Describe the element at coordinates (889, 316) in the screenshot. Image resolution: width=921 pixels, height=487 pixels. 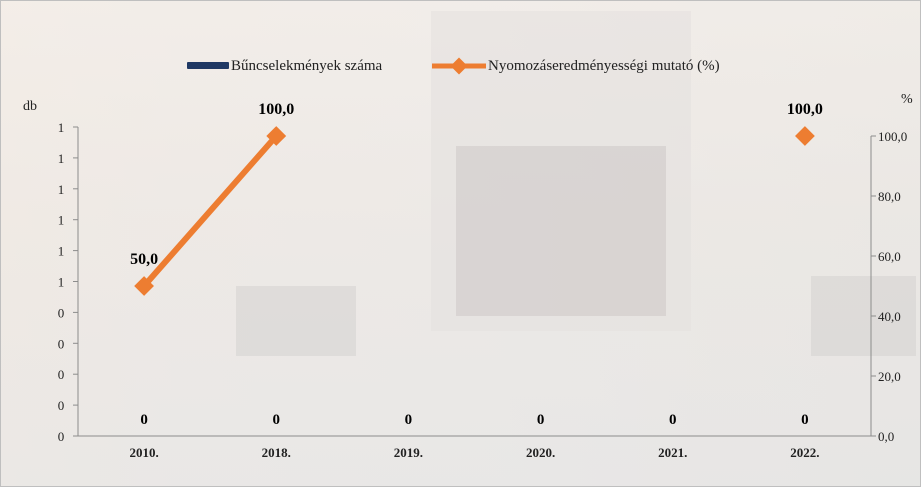
I see `right-axis-tick-label: 40,0` at that location.